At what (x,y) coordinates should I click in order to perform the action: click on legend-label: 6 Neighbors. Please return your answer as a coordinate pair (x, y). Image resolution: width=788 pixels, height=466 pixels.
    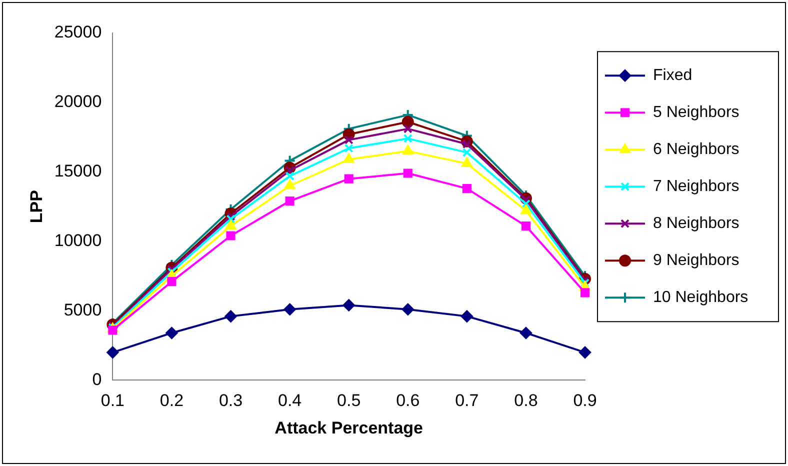
    Looking at the image, I should click on (696, 149).